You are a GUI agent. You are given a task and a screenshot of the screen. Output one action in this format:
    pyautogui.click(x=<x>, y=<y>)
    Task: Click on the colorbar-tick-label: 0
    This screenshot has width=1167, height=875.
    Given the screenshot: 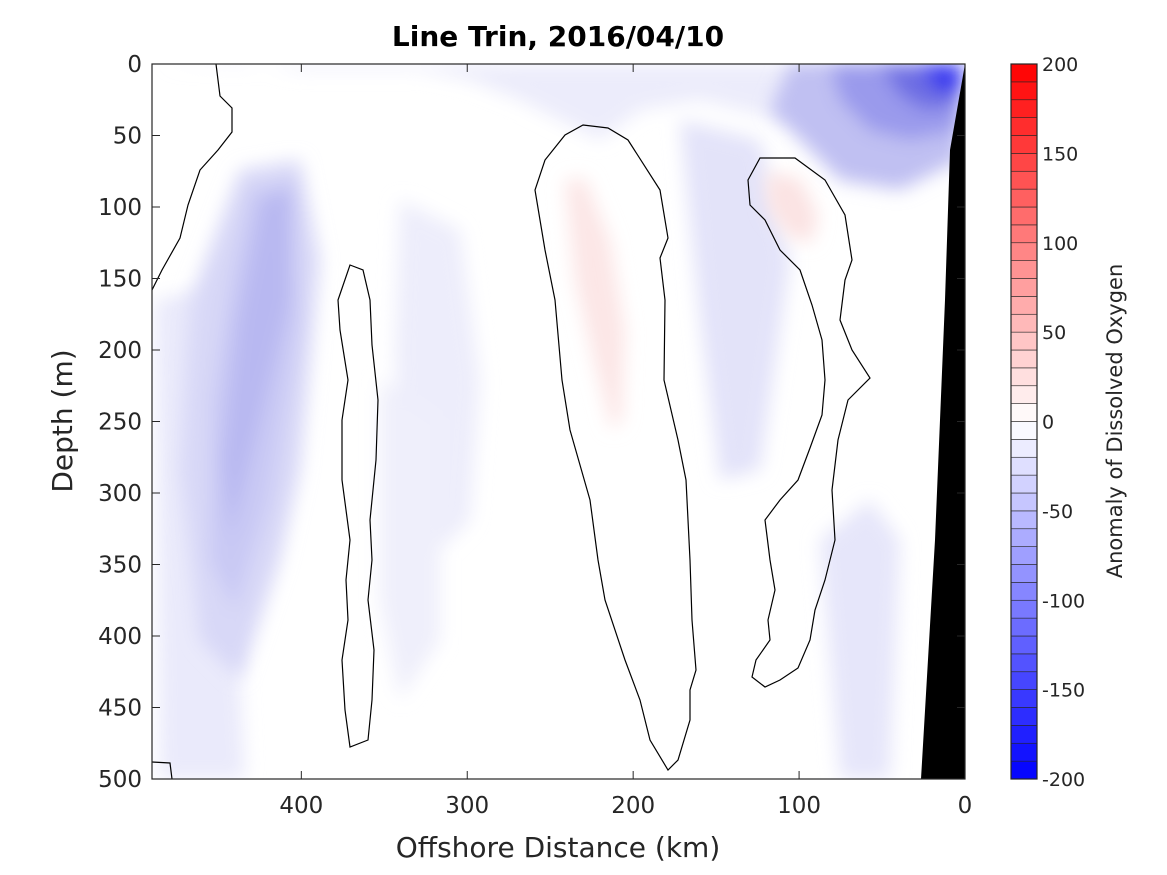 What is the action you would take?
    pyautogui.click(x=1048, y=423)
    